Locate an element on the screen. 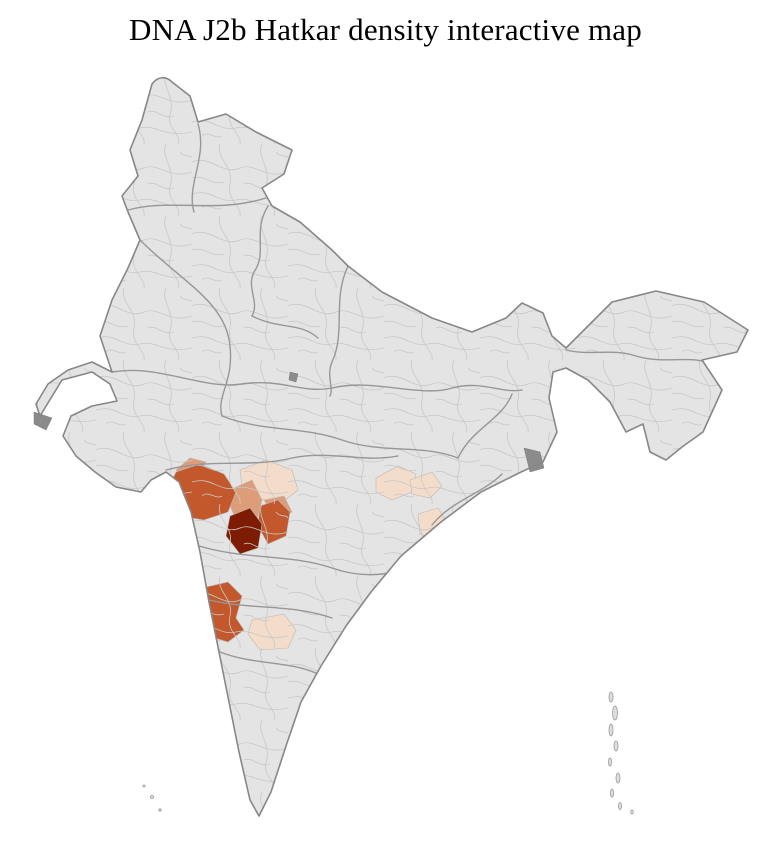 This screenshot has width=771, height=841. lakshadweep-islands is located at coordinates (152, 798).